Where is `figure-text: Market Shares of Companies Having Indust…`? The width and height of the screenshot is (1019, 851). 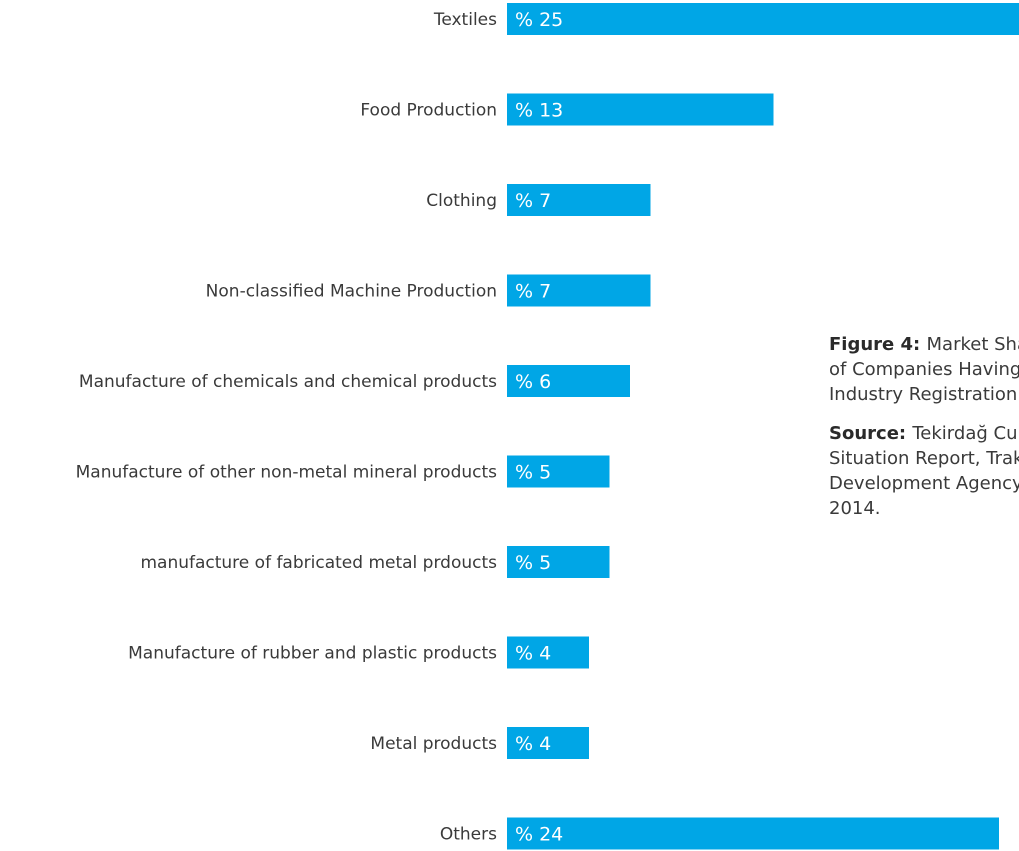
figure-text: Market Shares of Companies Having Indust… is located at coordinates (924, 369).